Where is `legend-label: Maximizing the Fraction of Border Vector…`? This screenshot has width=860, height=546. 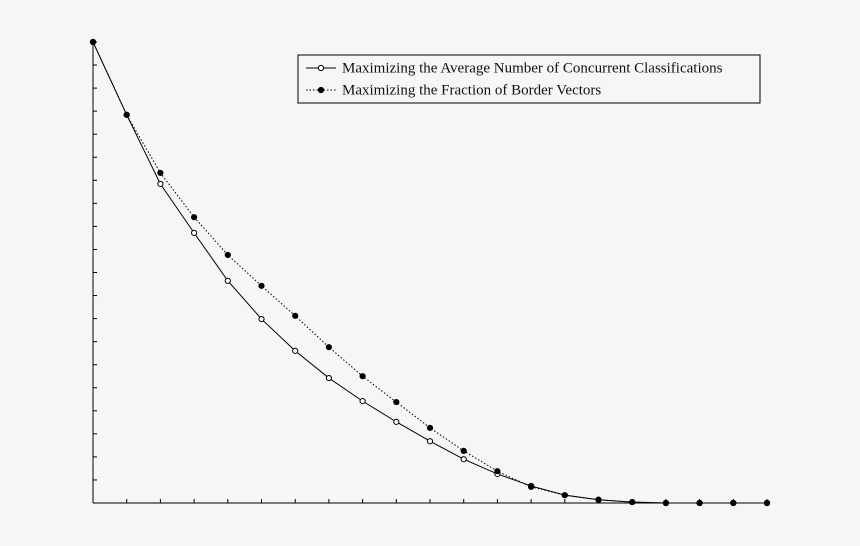
legend-label: Maximizing the Fraction of Border Vector… is located at coordinates (471, 90).